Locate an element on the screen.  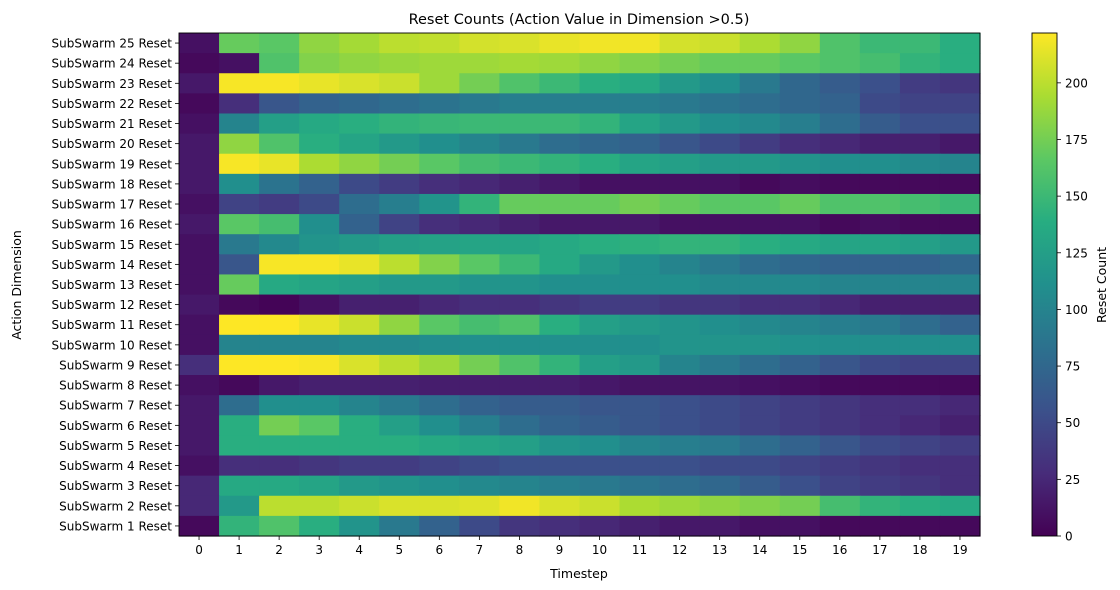
colorbar-tick-label: 175 is located at coordinates (1076, 140).